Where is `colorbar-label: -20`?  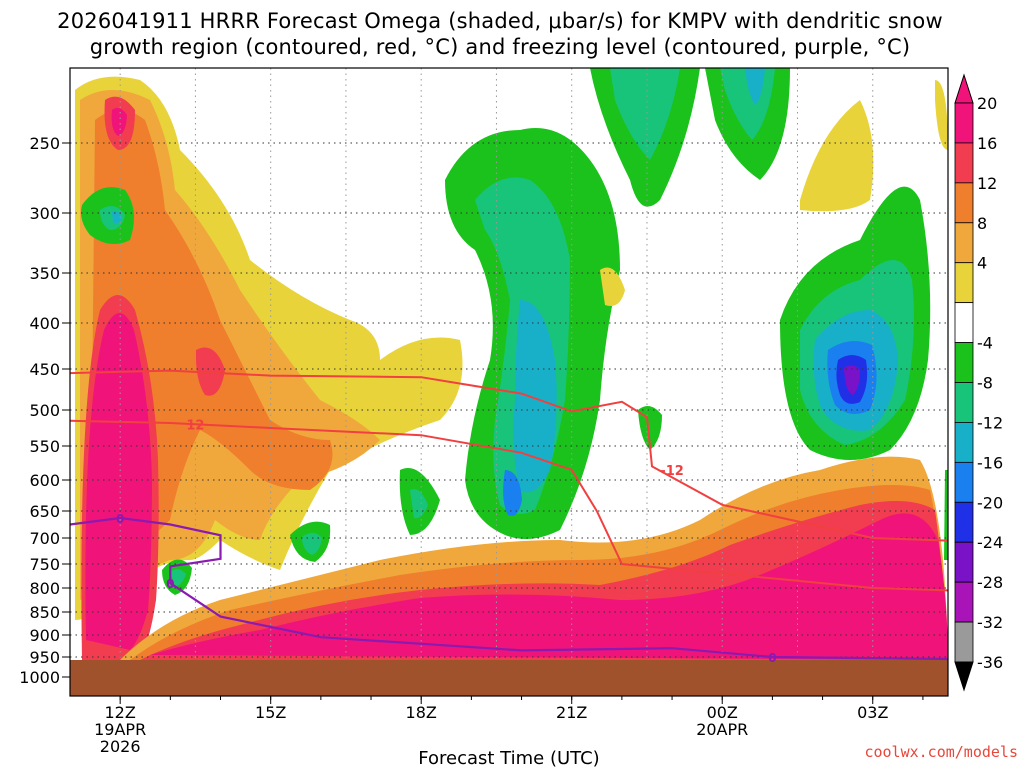 colorbar-label: -20 is located at coordinates (990, 502).